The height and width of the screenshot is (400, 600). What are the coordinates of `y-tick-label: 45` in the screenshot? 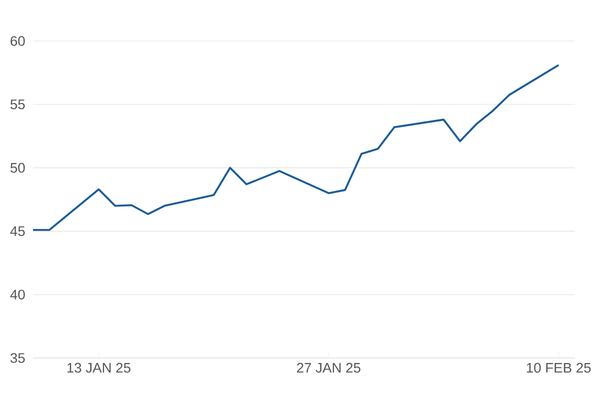 It's located at (17, 231).